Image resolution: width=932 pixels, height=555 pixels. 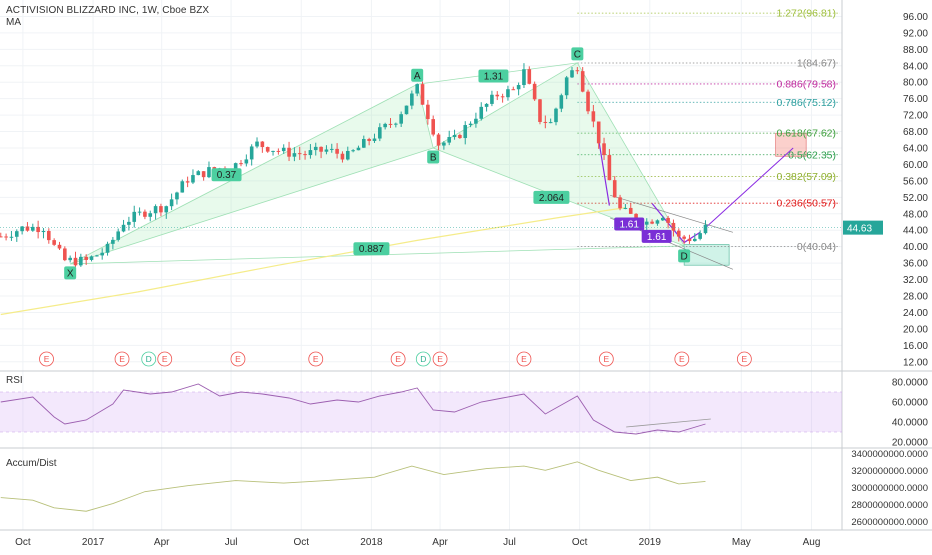 What do you see at coordinates (889, 454) in the screenshot?
I see `accum-dist-tick-label: 3400000000.0000` at bounding box center [889, 454].